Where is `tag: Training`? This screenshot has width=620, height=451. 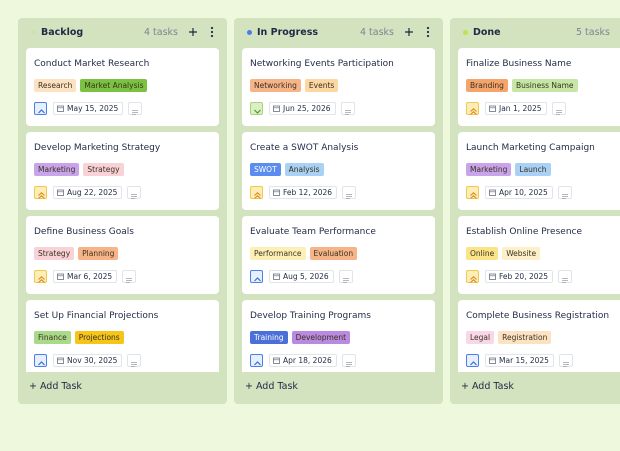
tag: Training is located at coordinates (269, 337).